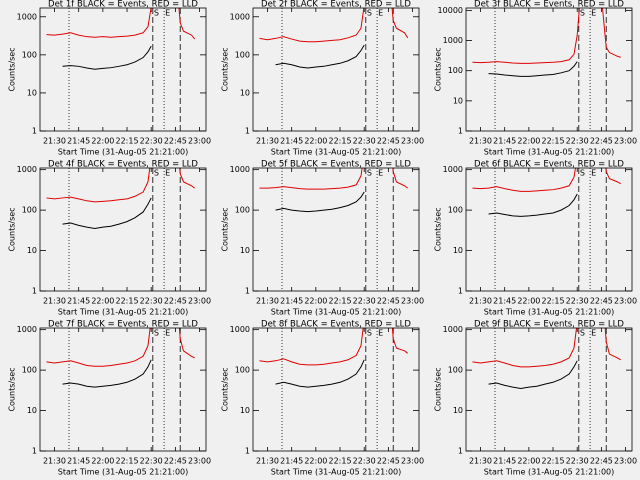  I want to click on chart-title: Det 2f BLACK = Events, RED = LLD, so click(336, 5).